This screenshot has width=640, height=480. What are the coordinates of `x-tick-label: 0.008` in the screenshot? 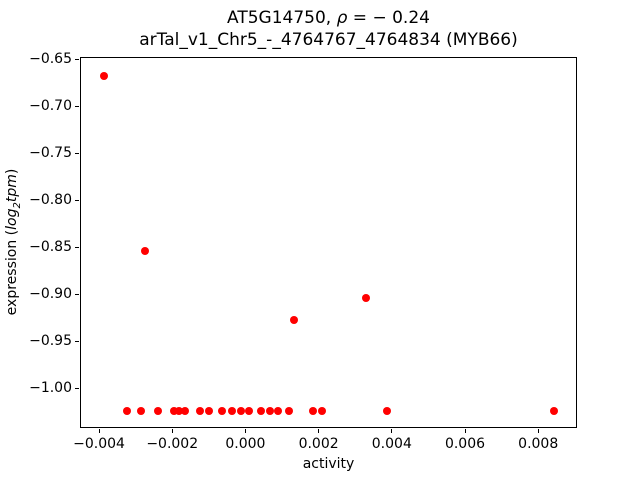 It's located at (538, 444).